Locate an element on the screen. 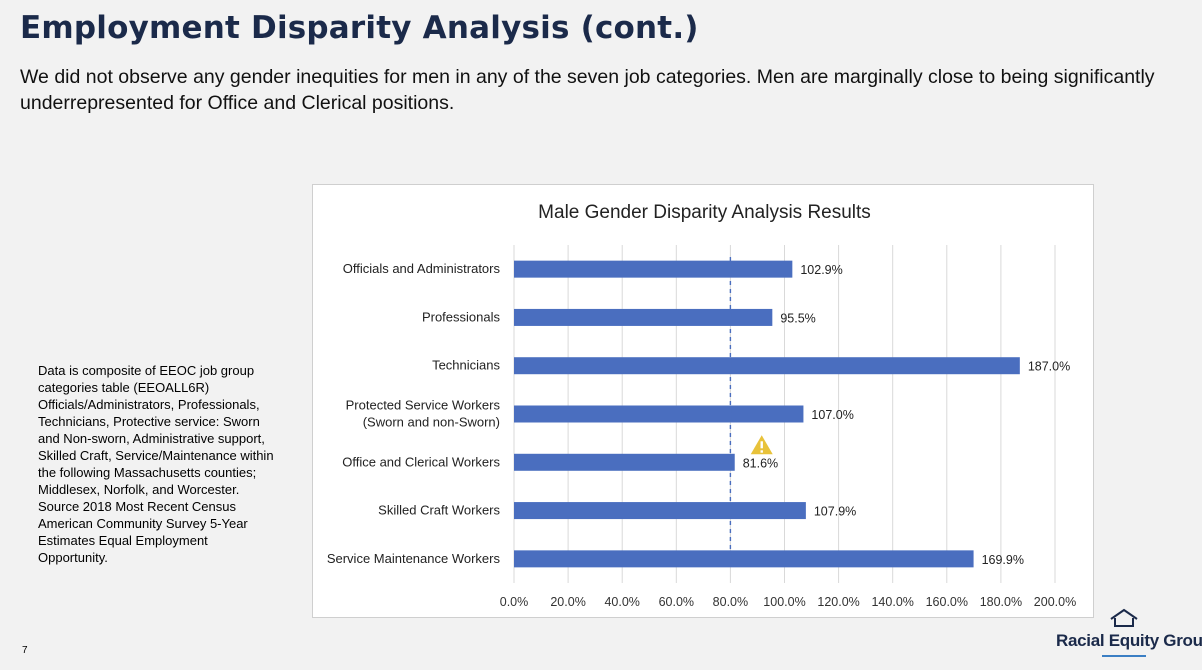 This screenshot has height=670, width=1202. x-tick-label: 160.0% is located at coordinates (947, 602).